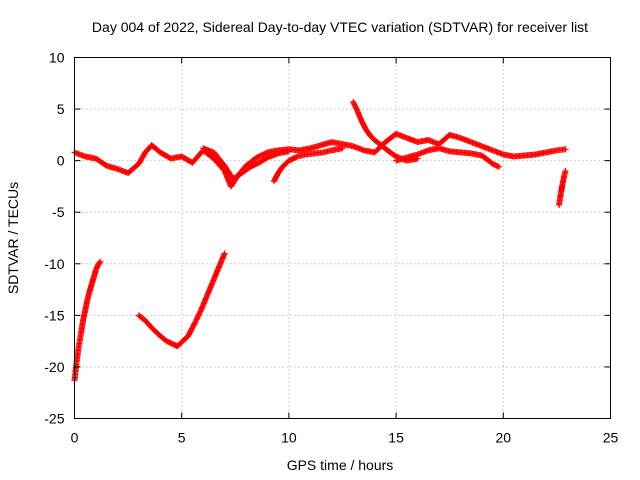 This screenshot has width=640, height=480. What do you see at coordinates (396, 438) in the screenshot?
I see `x-tick-label: 15` at bounding box center [396, 438].